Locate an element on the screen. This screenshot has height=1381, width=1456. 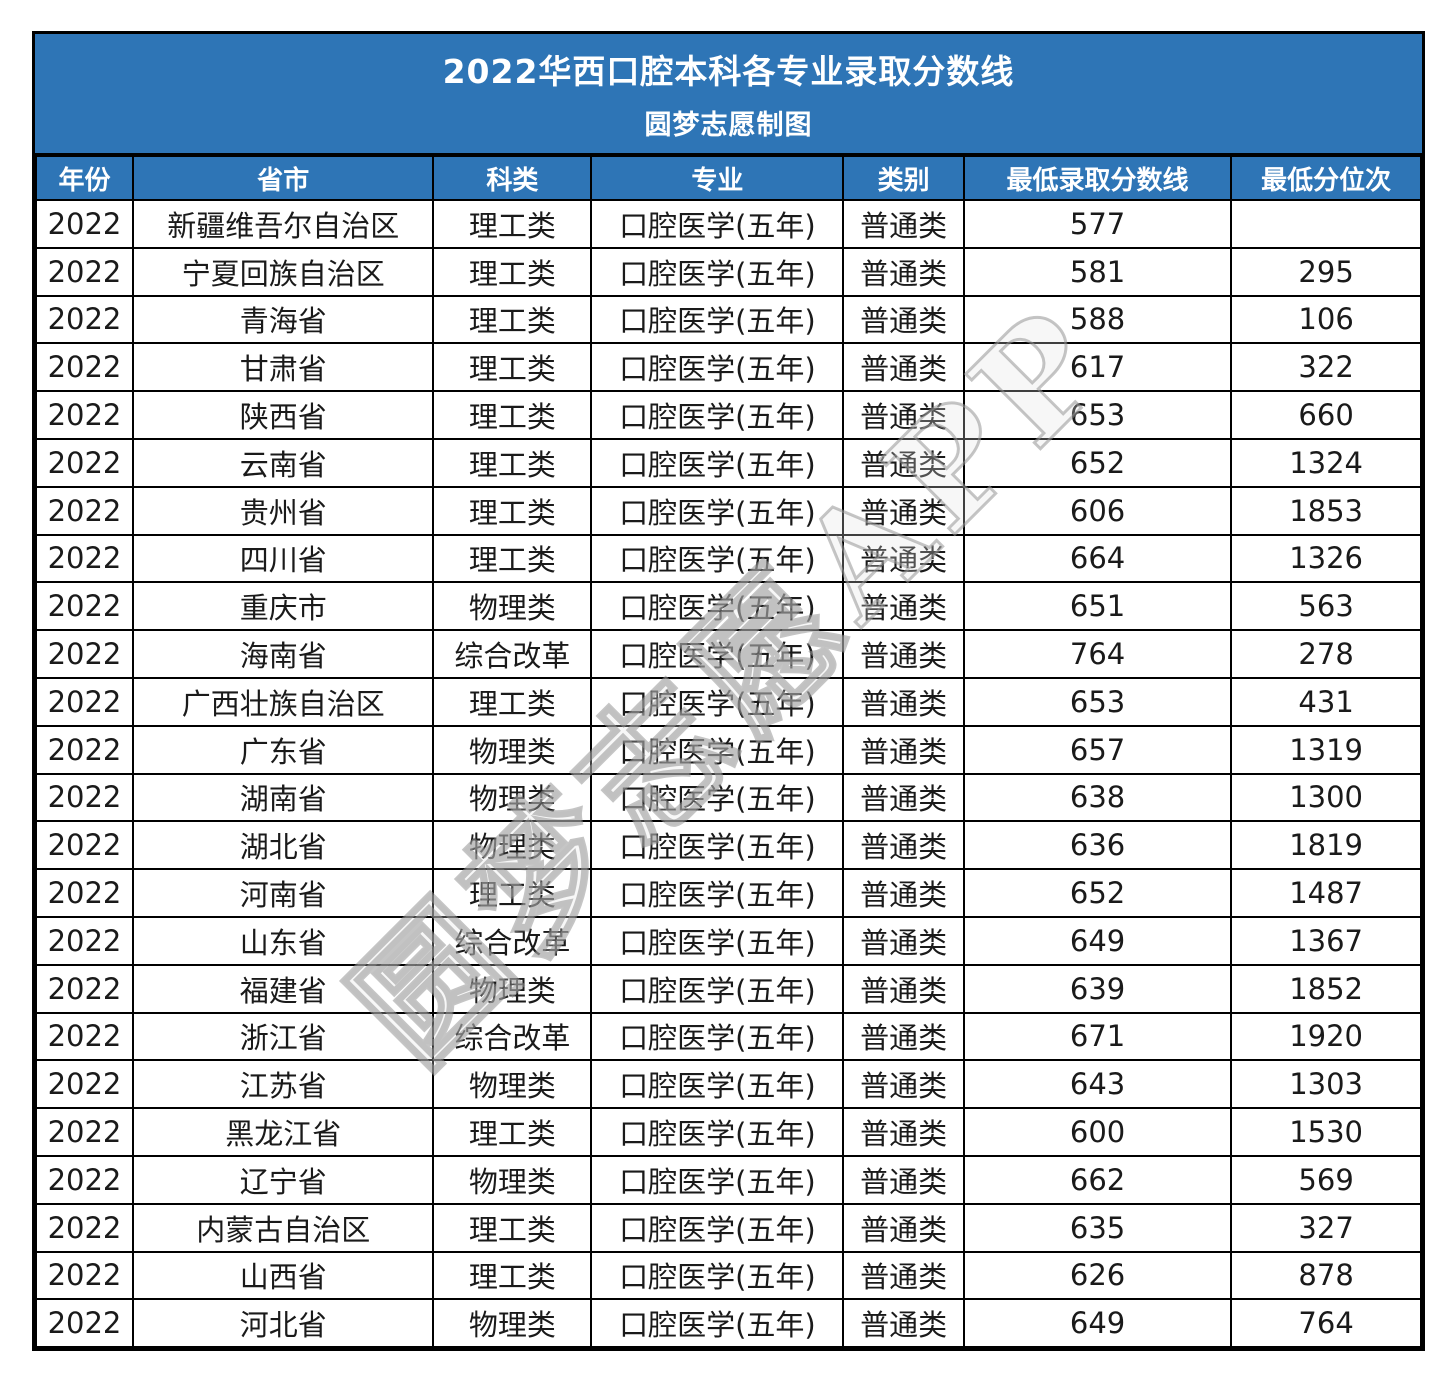
cell-min-score: 671 is located at coordinates (1097, 1036).